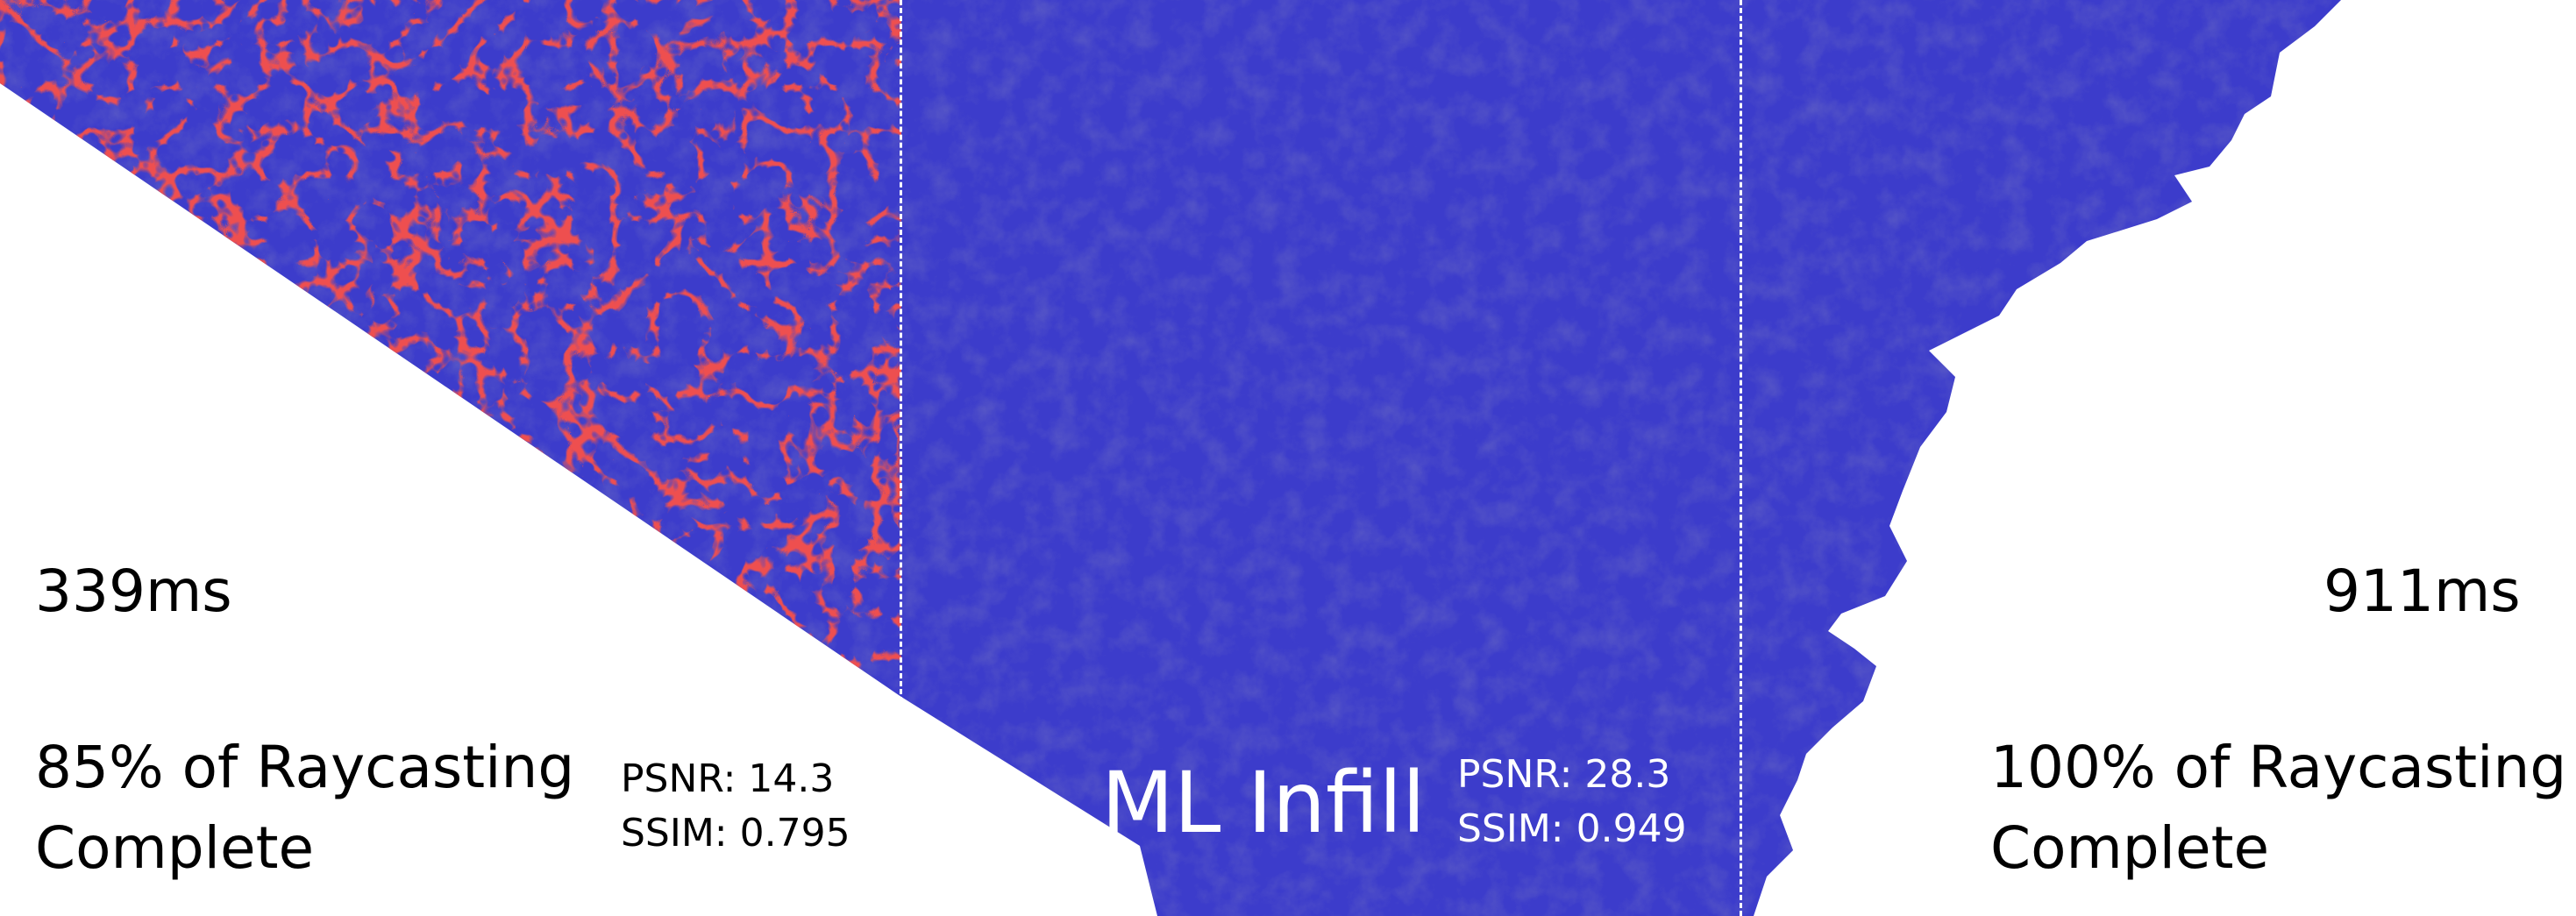  I want to click on left-status-line2: Complete, so click(175, 848).